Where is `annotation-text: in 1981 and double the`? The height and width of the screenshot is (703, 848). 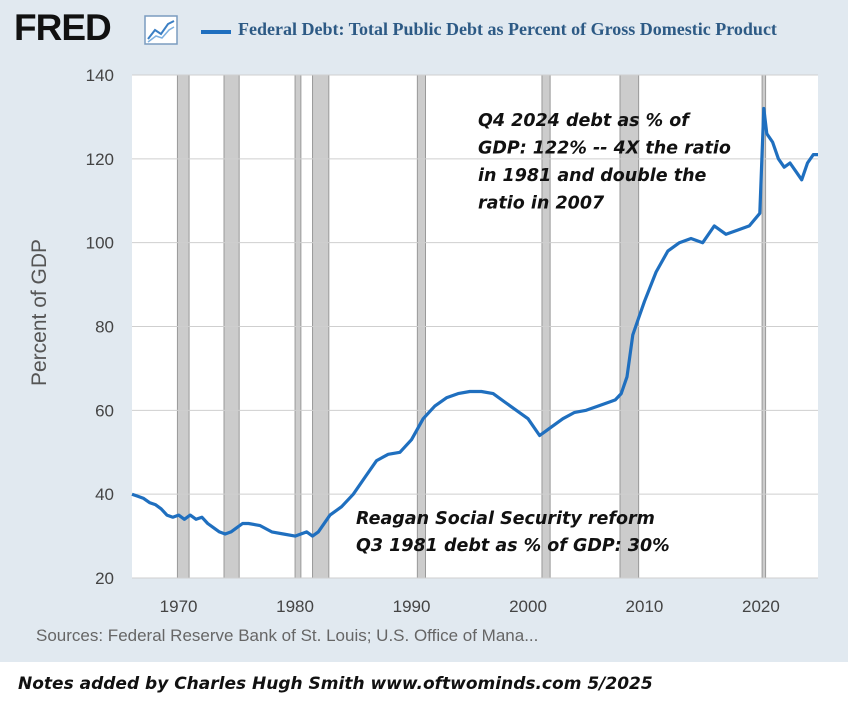 annotation-text: in 1981 and double the is located at coordinates (592, 176).